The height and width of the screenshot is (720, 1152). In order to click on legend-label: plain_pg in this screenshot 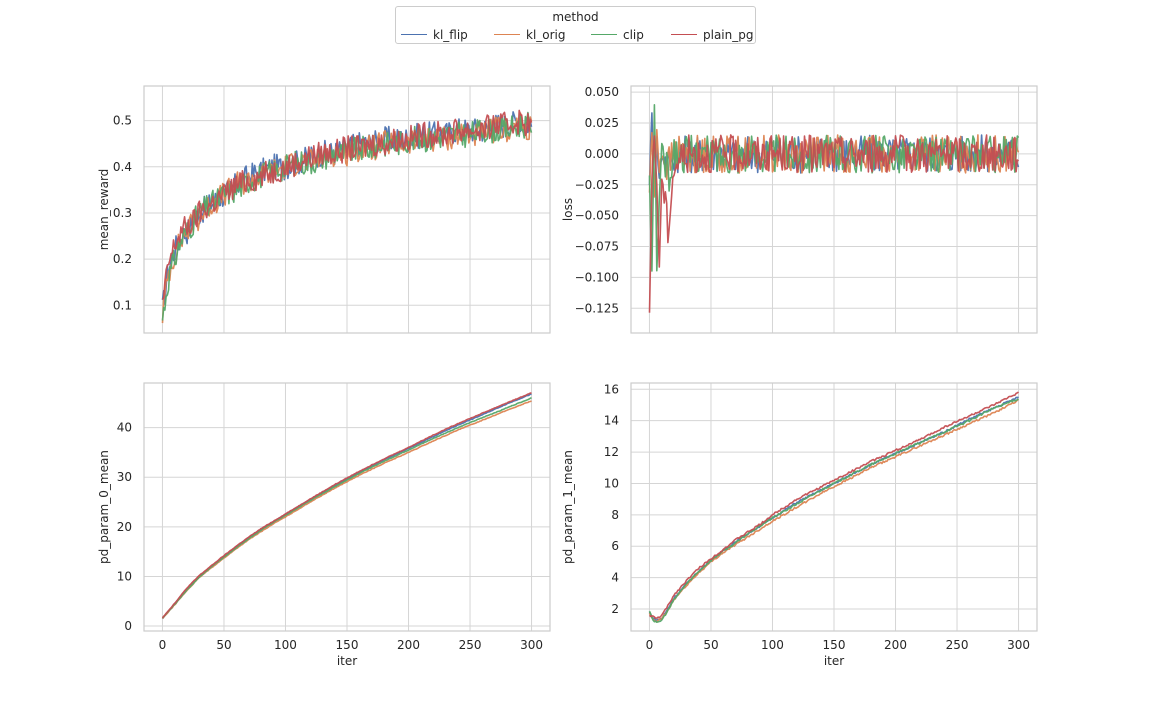, I will do `click(728, 35)`.